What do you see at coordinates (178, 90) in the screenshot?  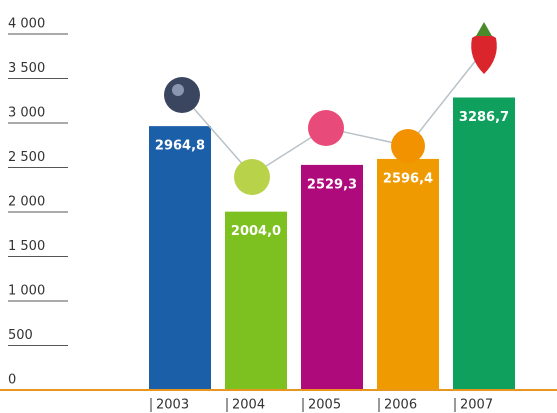 I see `blueberry-shine` at bounding box center [178, 90].